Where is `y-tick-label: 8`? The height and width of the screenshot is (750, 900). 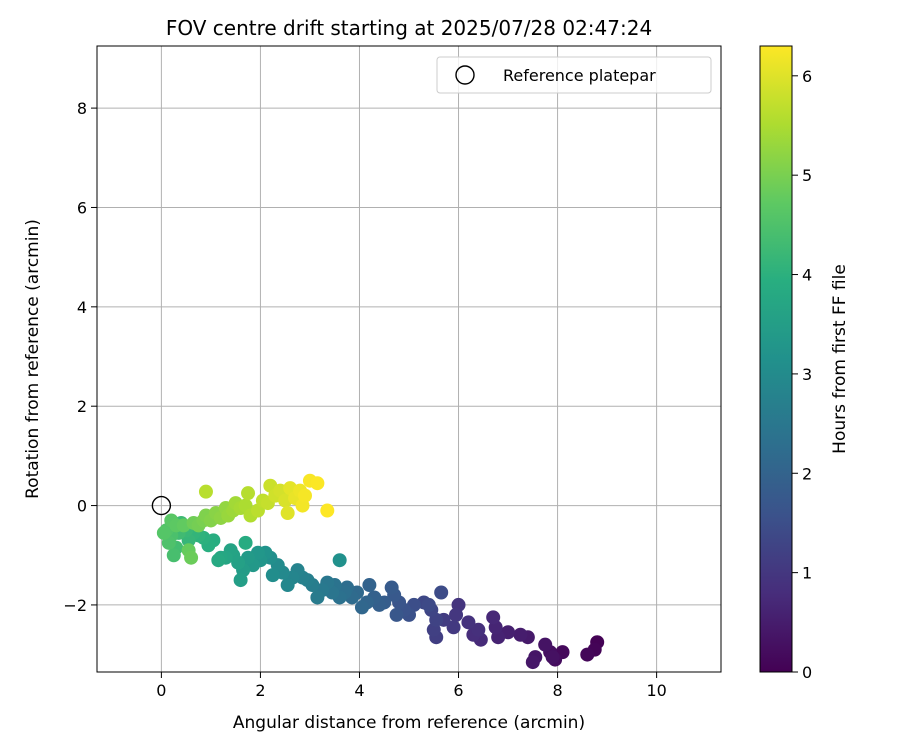 y-tick-label: 8 is located at coordinates (82, 108).